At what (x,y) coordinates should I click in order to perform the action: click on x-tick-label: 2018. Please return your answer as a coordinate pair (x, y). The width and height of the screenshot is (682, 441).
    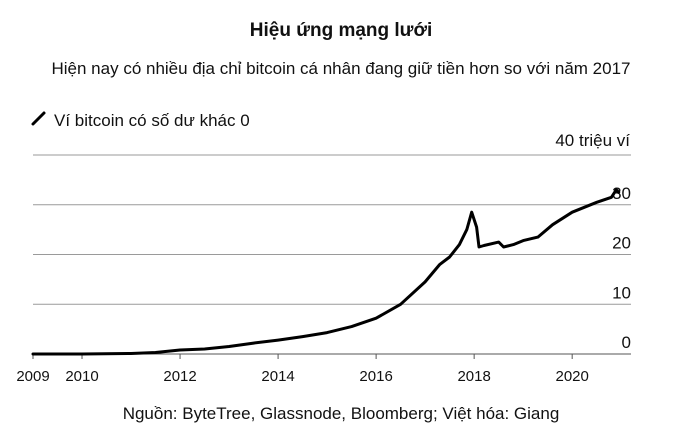
    Looking at the image, I should click on (473, 376).